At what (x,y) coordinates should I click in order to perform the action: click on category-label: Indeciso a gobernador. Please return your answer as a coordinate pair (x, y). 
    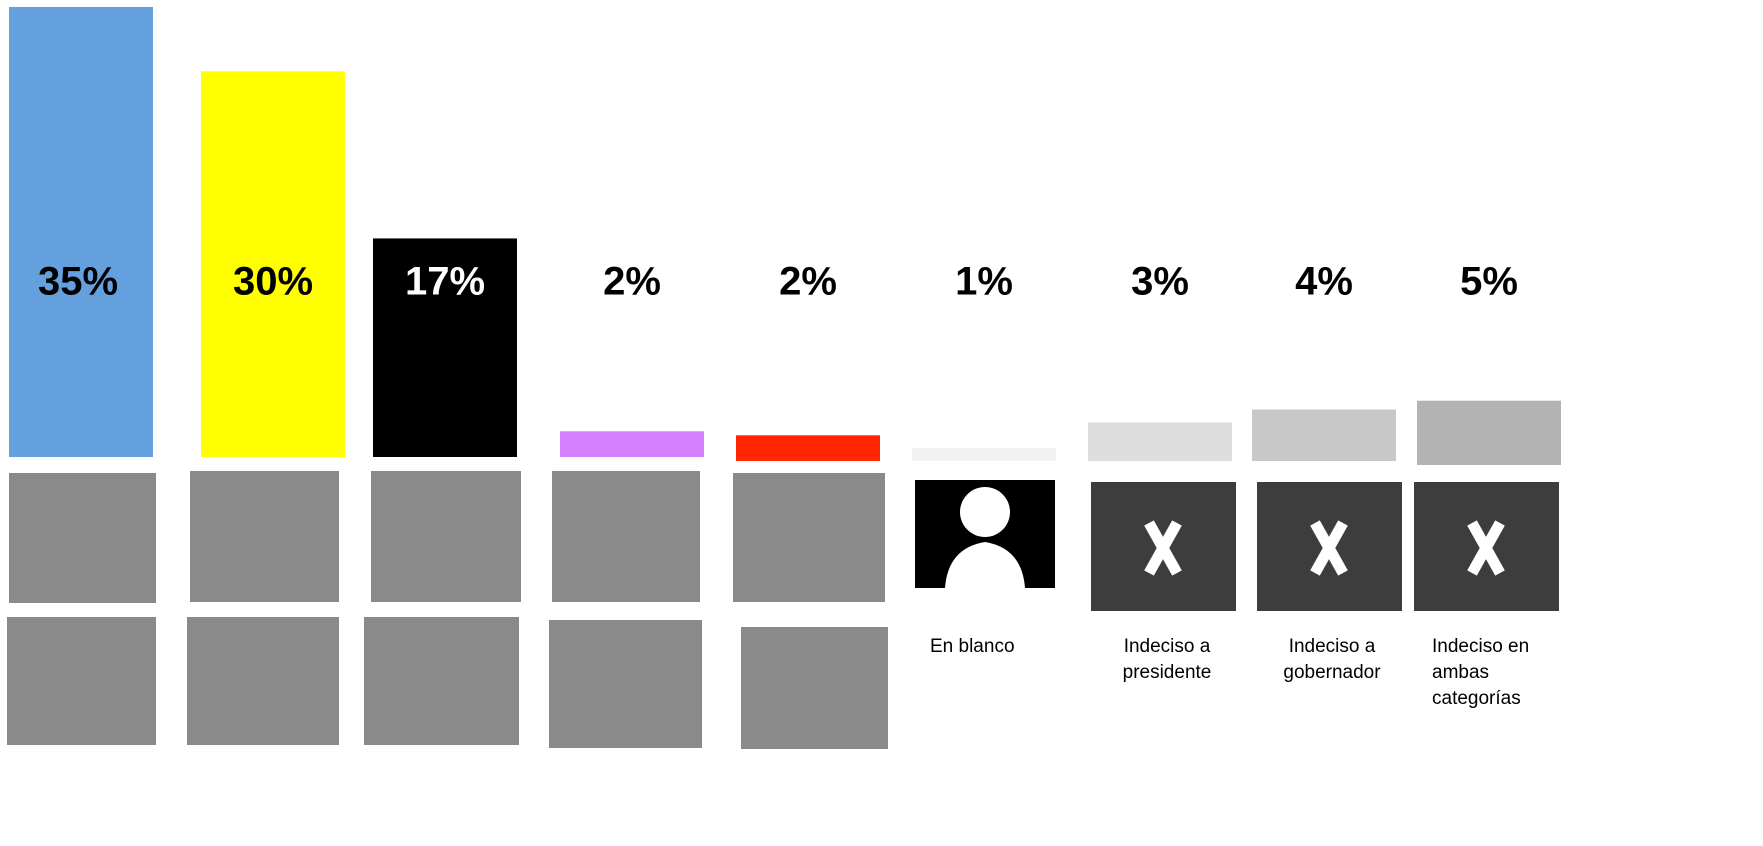
    Looking at the image, I should click on (1332, 659).